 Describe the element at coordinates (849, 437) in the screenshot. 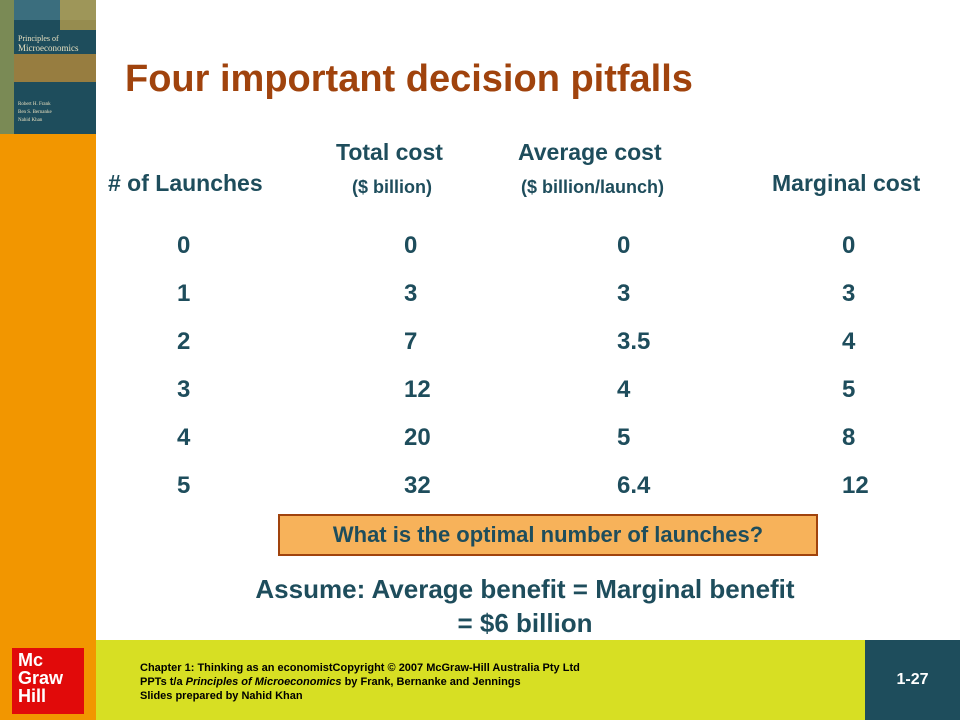

I see `table-cell: 8` at that location.